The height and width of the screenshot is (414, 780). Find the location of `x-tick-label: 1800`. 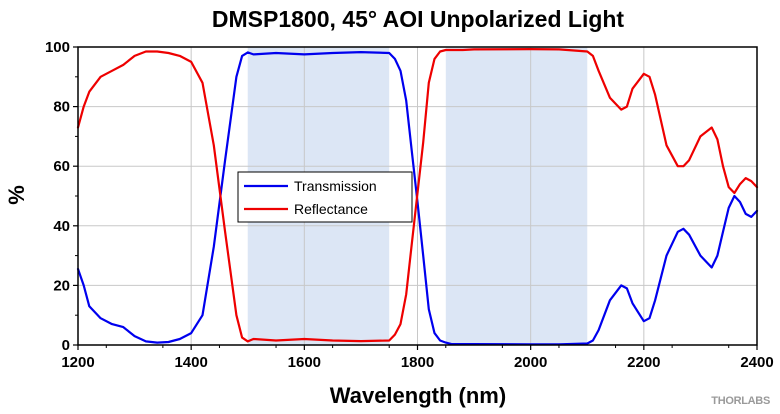

x-tick-label: 1800 is located at coordinates (417, 362).